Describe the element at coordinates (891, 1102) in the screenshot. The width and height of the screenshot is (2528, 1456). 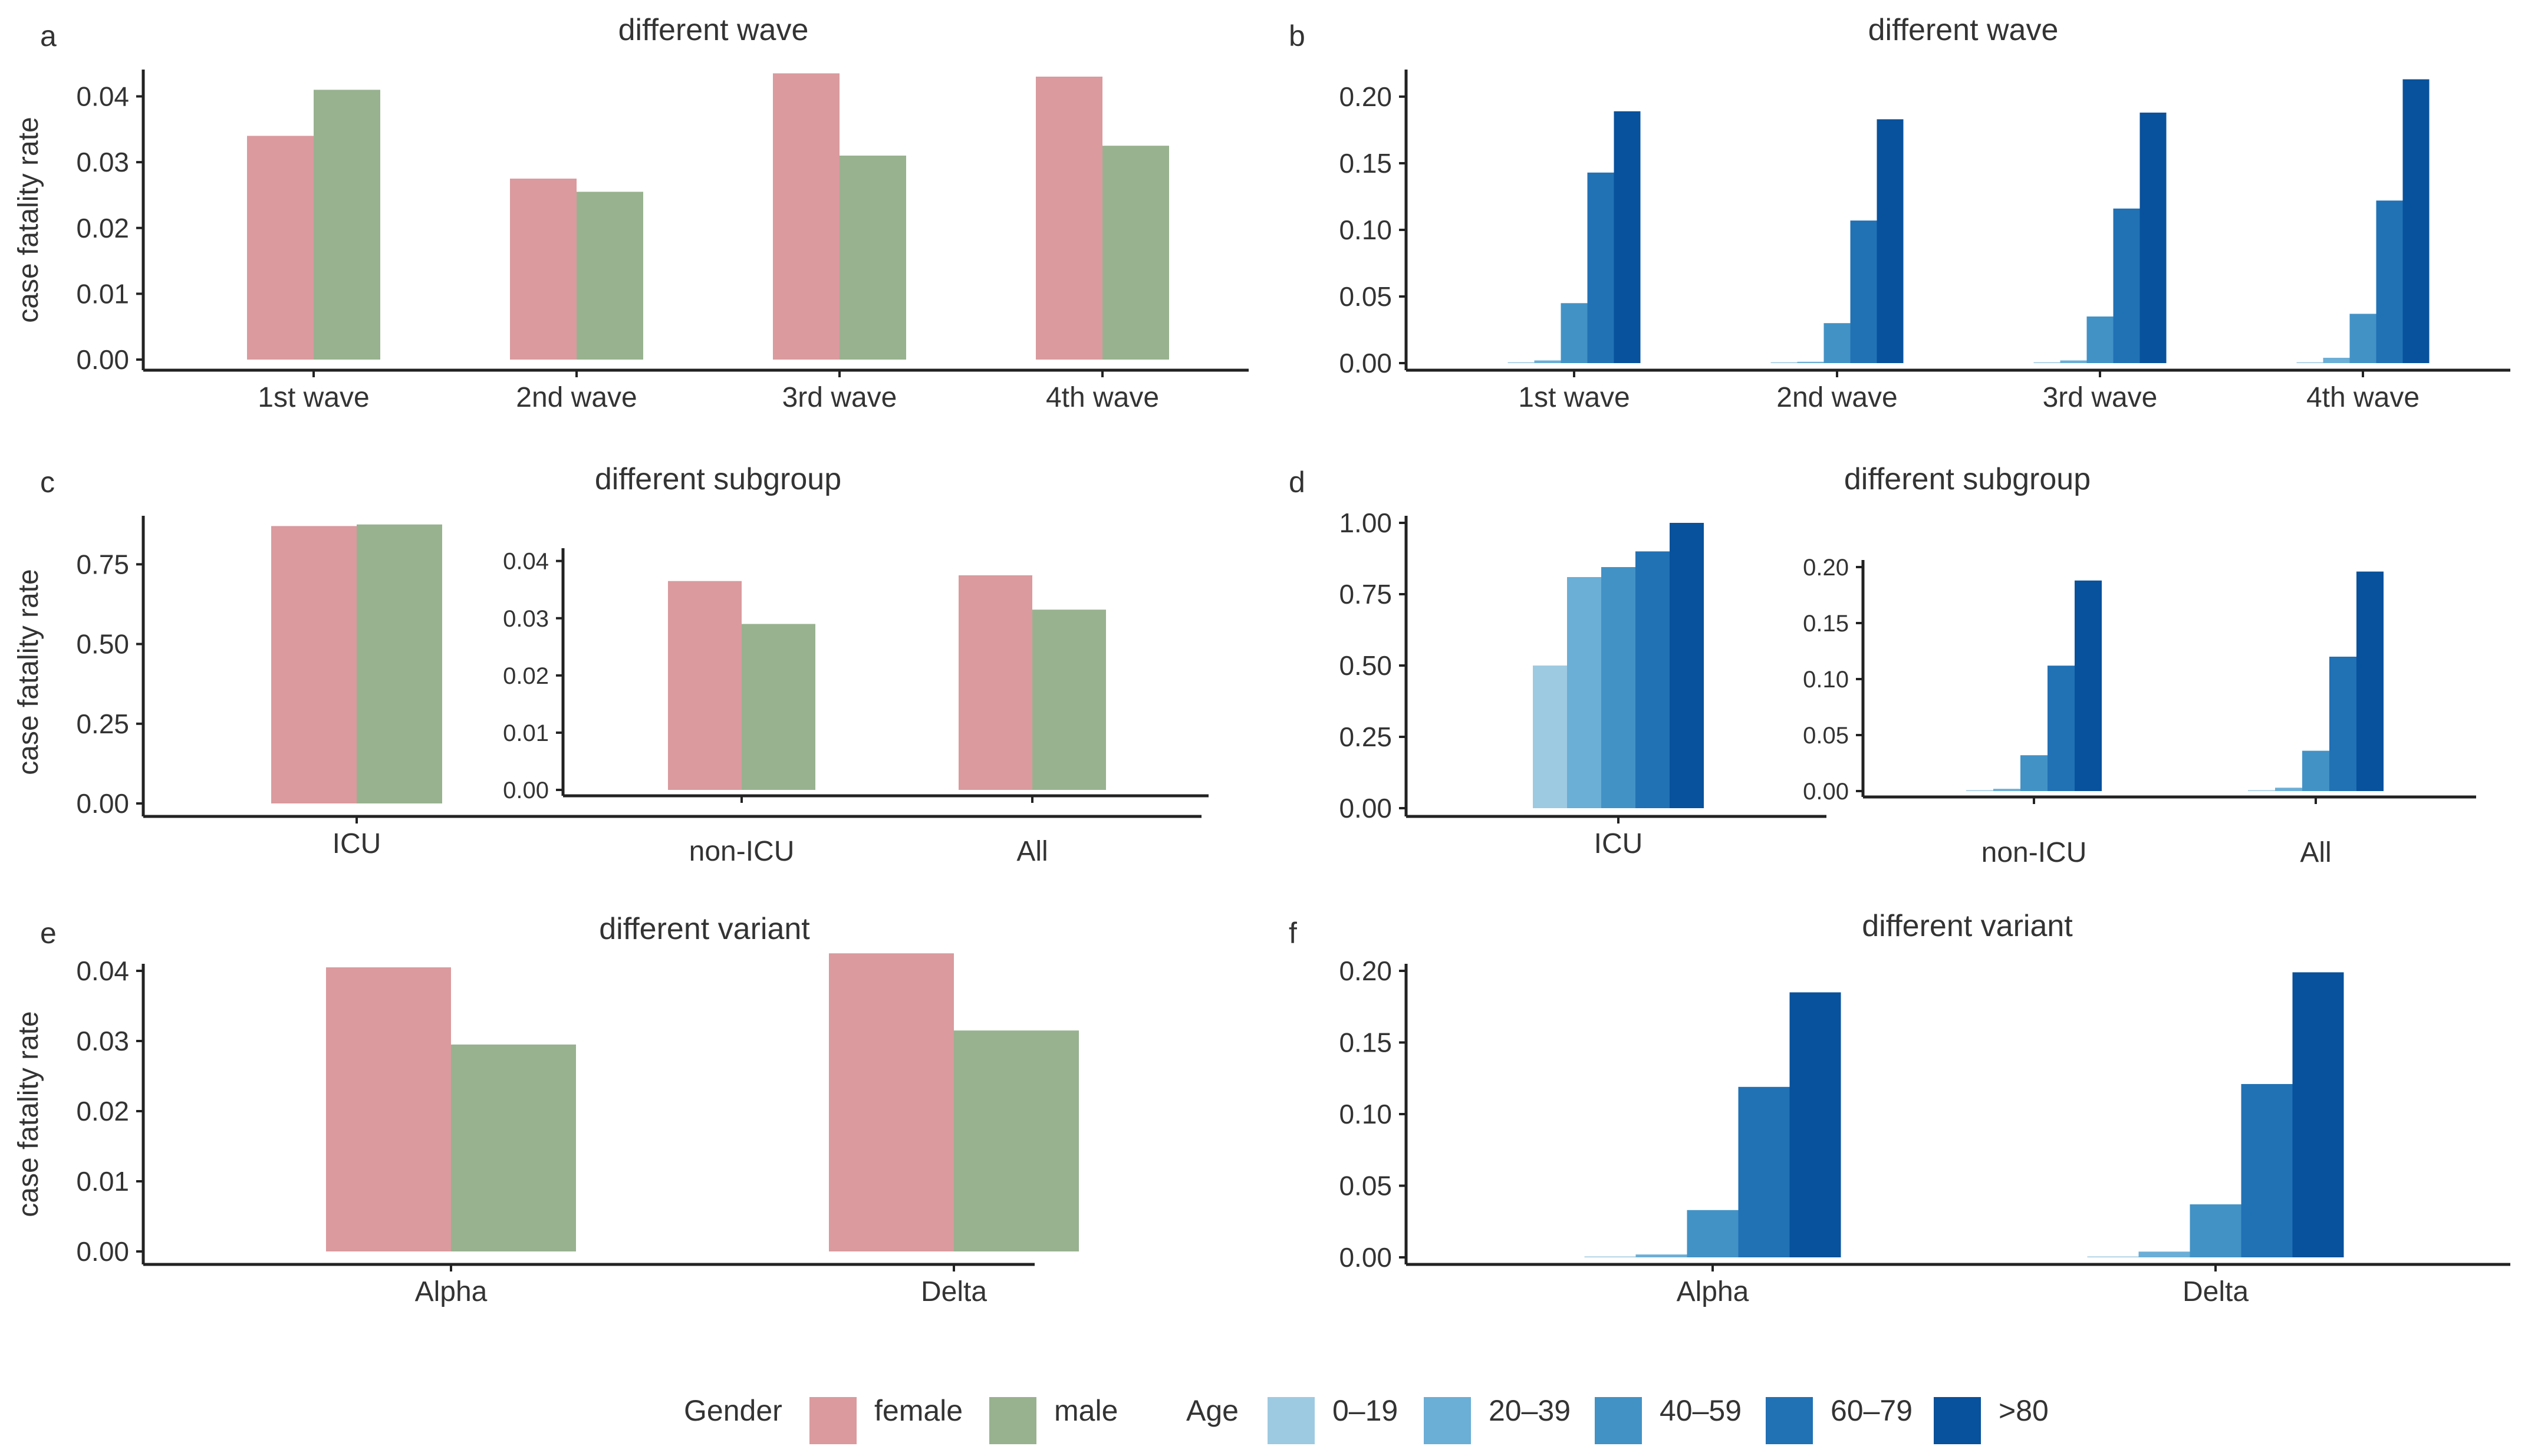
I see `bar-e-delta-female` at that location.